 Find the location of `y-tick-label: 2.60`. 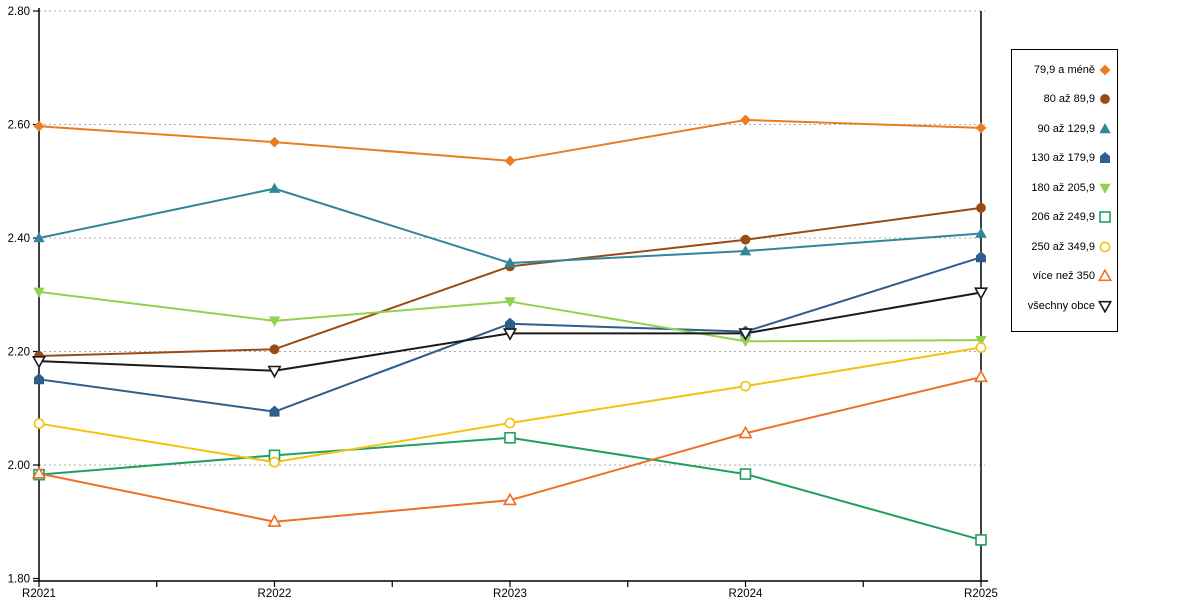

y-tick-label: 2.60 is located at coordinates (19, 126).